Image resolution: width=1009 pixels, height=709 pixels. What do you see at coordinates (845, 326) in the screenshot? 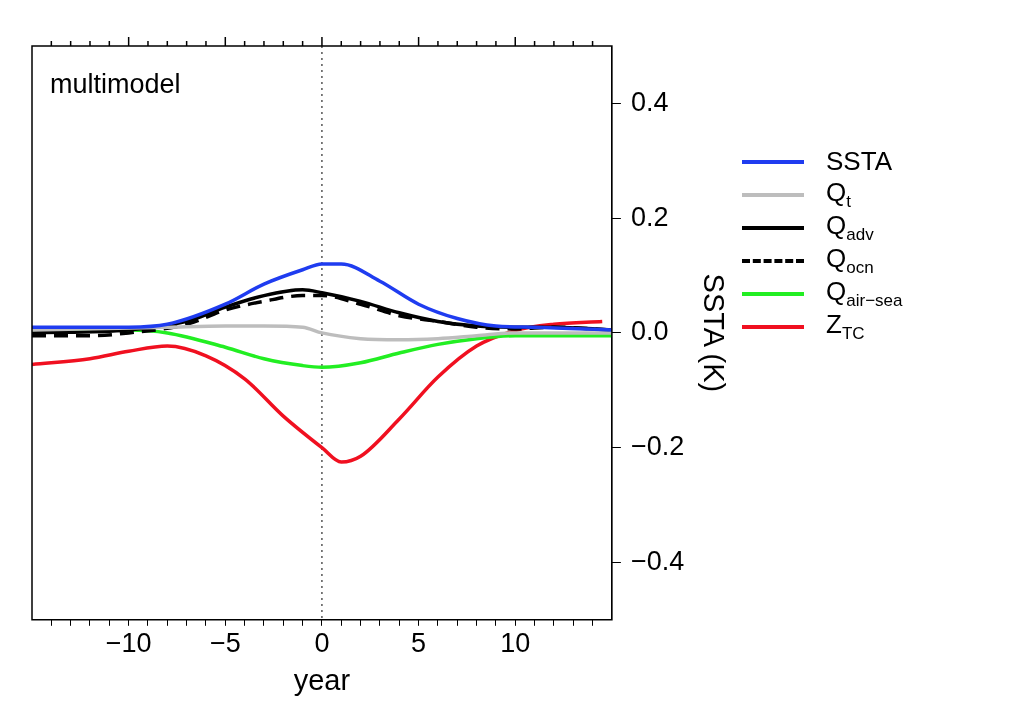
I see `legend-label: Z$_{TC}$` at bounding box center [845, 326].